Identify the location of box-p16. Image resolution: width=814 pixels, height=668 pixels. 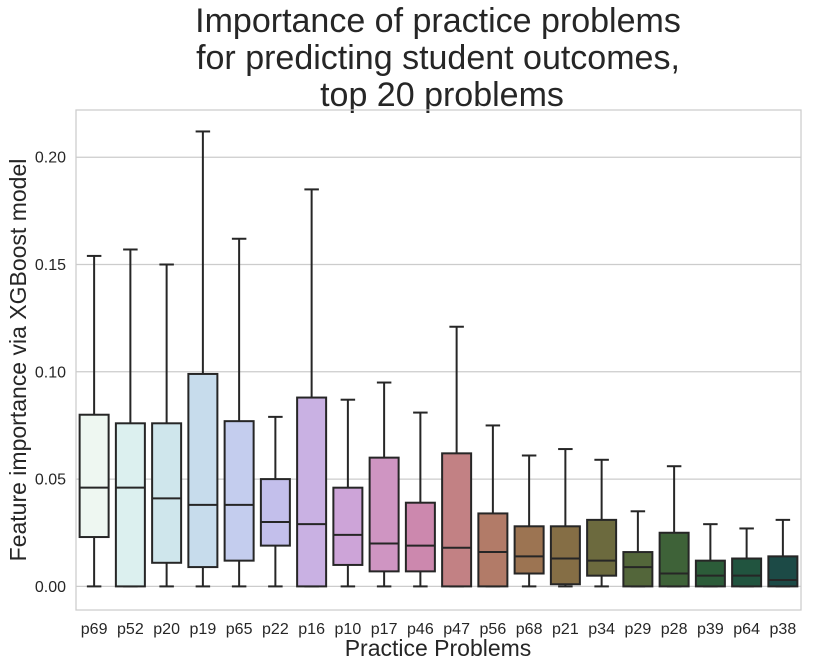
(312, 388).